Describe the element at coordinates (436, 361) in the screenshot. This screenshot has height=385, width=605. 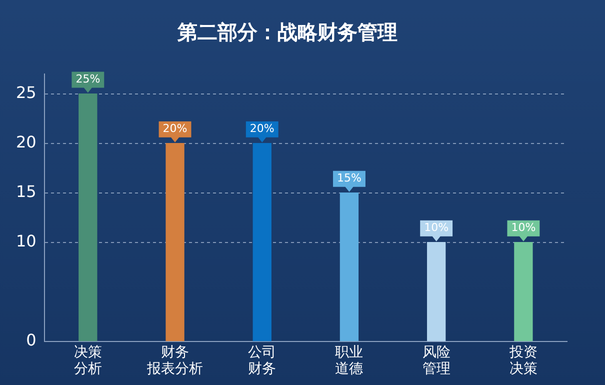
I see `x-tick-label: 风险管理` at that location.